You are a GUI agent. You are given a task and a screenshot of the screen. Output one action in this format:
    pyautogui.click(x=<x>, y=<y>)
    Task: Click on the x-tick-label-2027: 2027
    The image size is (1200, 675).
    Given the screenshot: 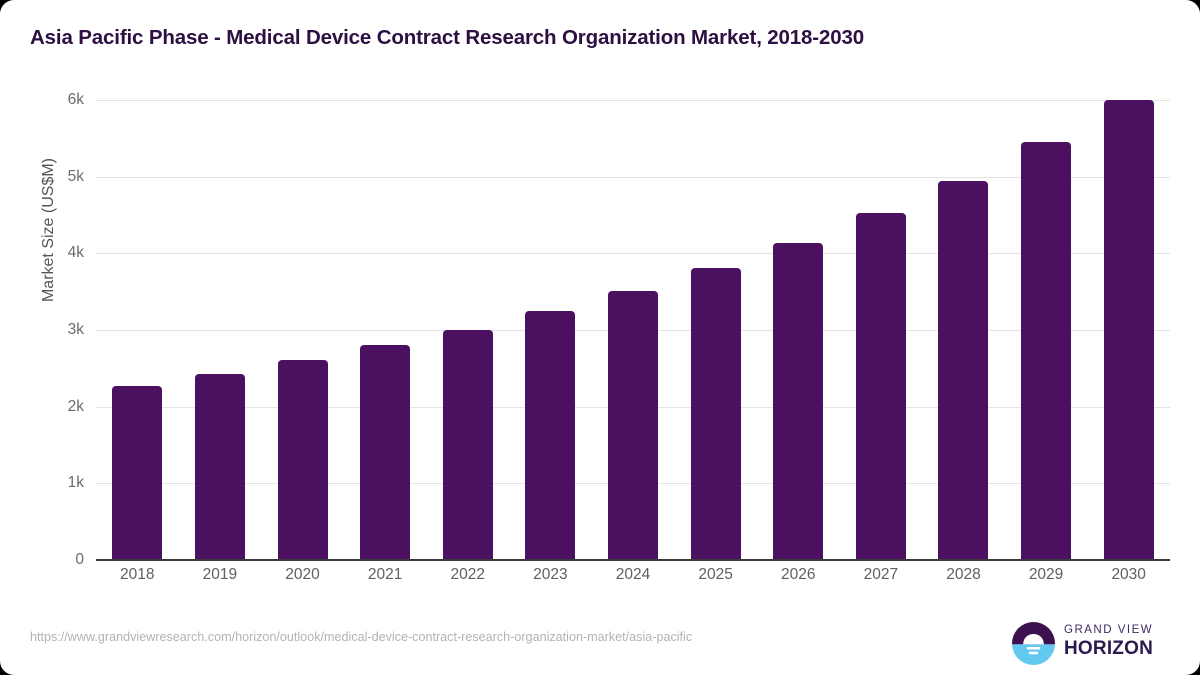 What is the action you would take?
    pyautogui.click(x=881, y=574)
    